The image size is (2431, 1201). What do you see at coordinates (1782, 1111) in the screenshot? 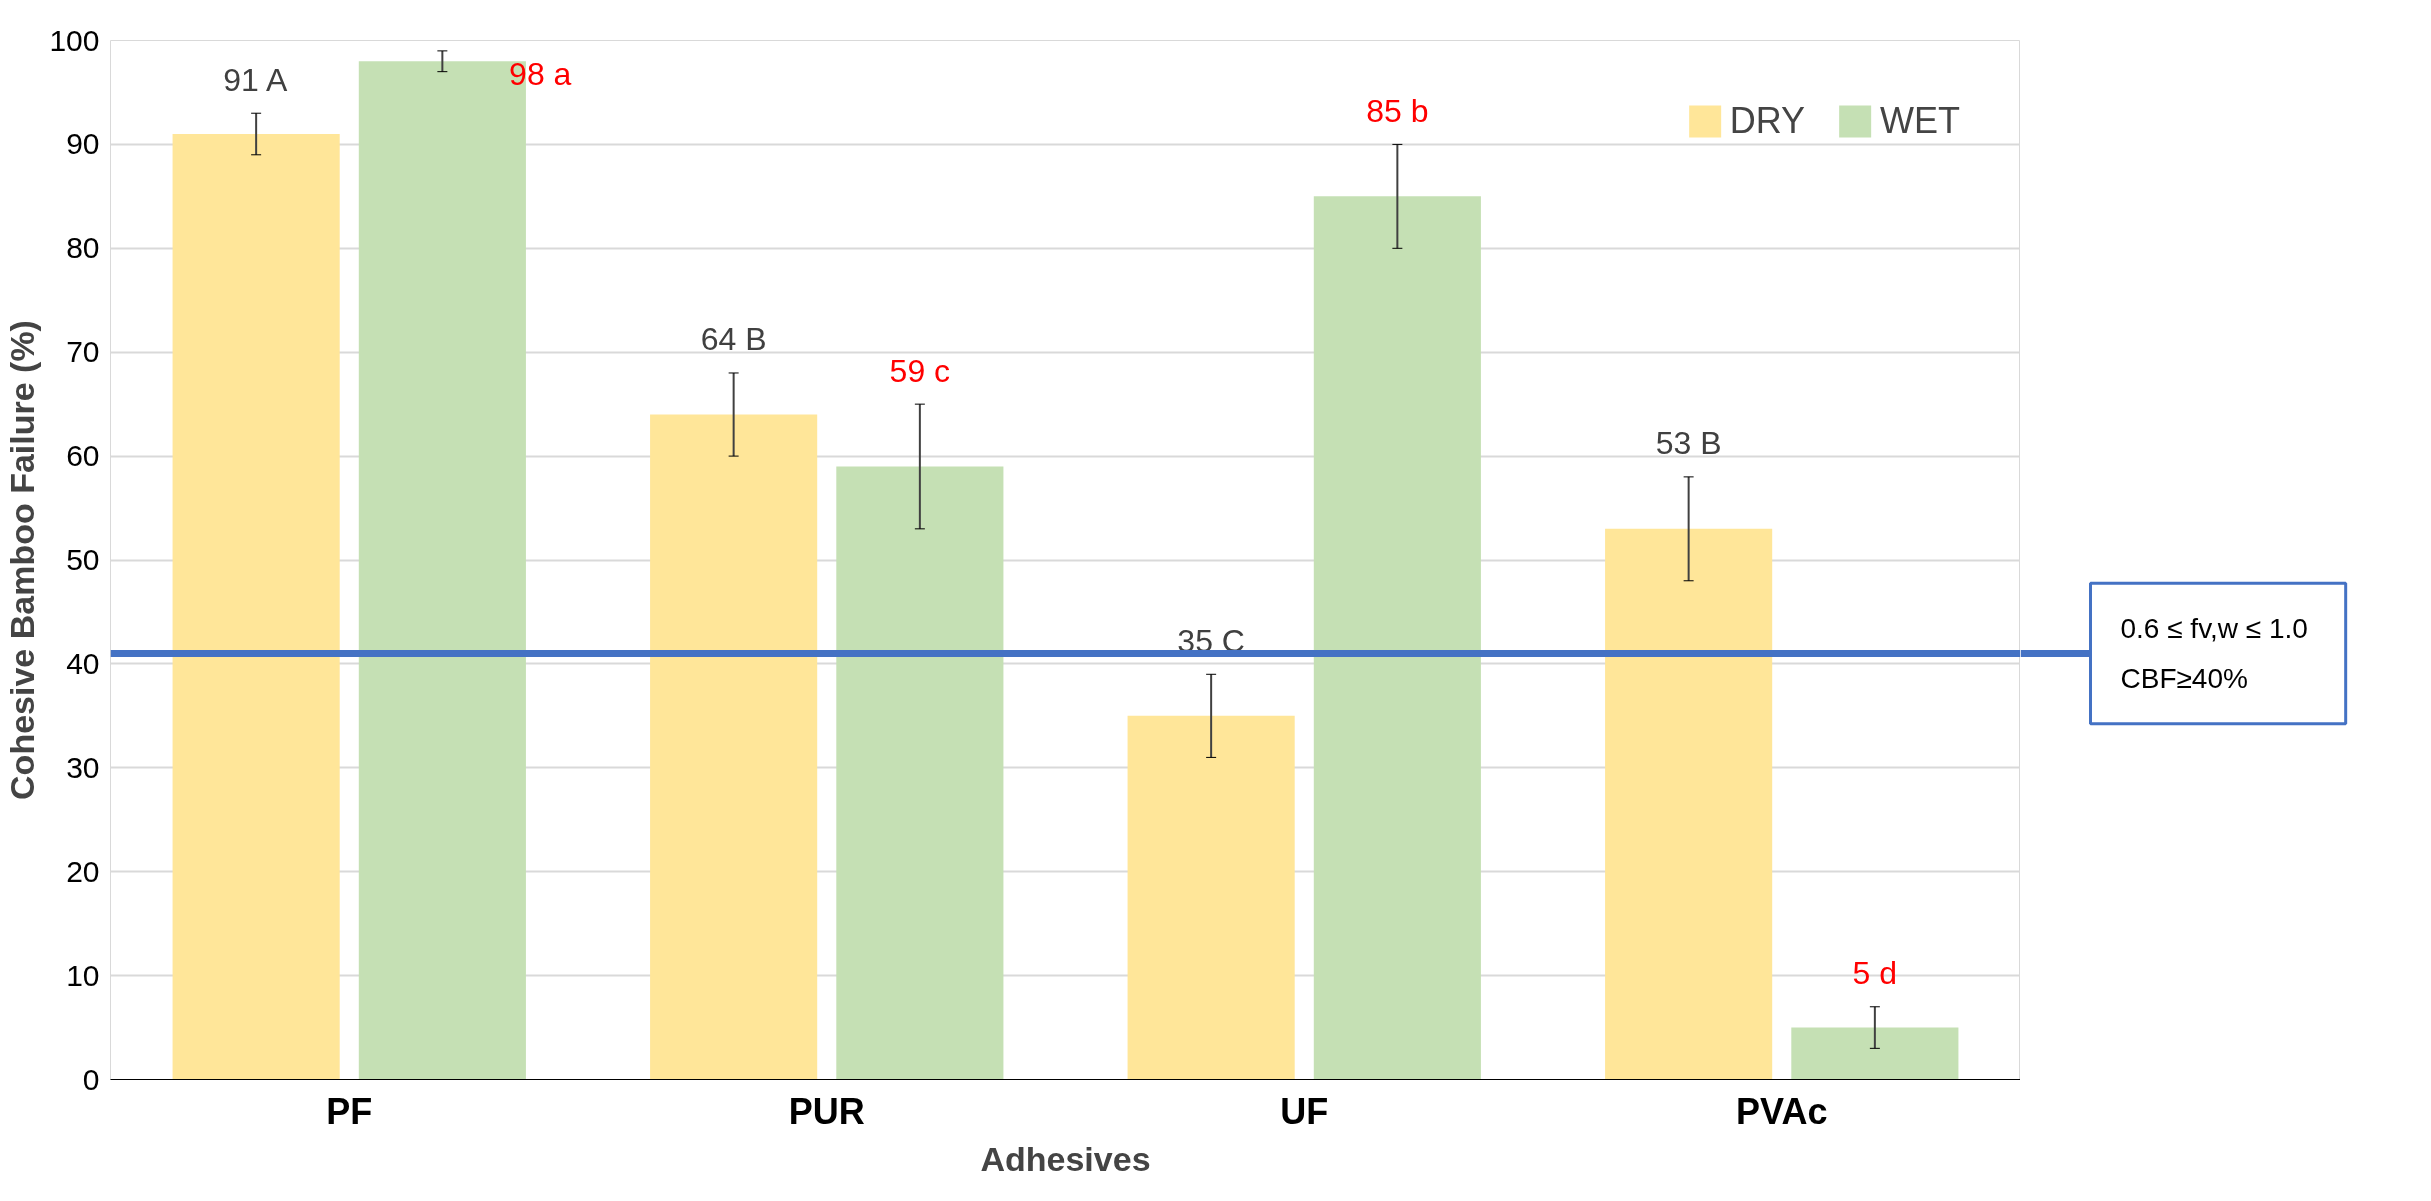
I see `x-tick-label: PVAc` at bounding box center [1782, 1111].